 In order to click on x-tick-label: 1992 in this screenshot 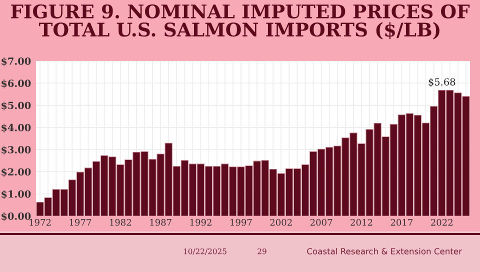, I will do `click(201, 222)`.